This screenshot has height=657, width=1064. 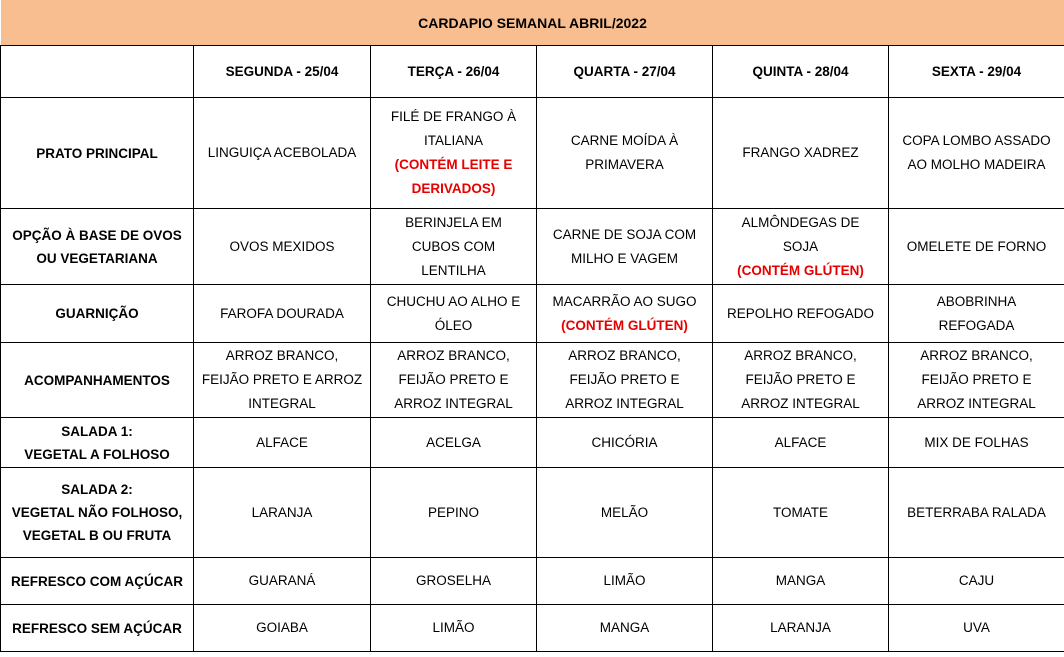 I want to click on menu-cell: BERINJELA EM CUBOS COM LENTILHA, so click(x=453, y=246).